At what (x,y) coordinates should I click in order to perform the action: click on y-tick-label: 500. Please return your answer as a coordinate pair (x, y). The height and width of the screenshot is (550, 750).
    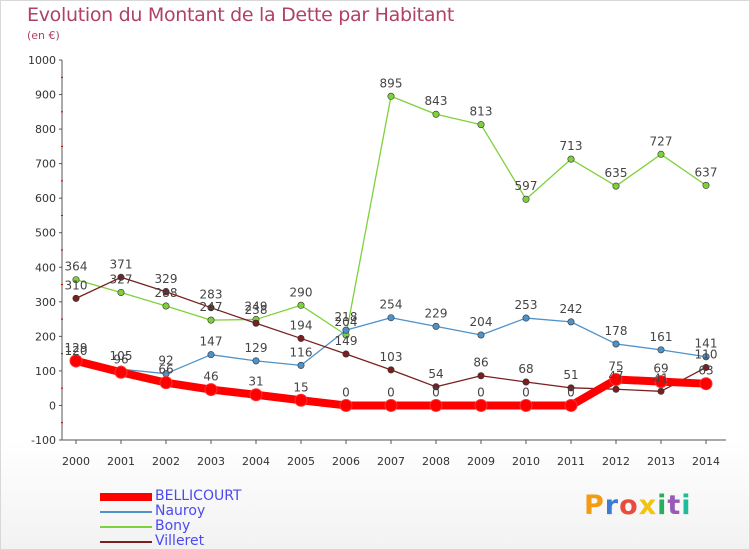
    Looking at the image, I should click on (45, 233).